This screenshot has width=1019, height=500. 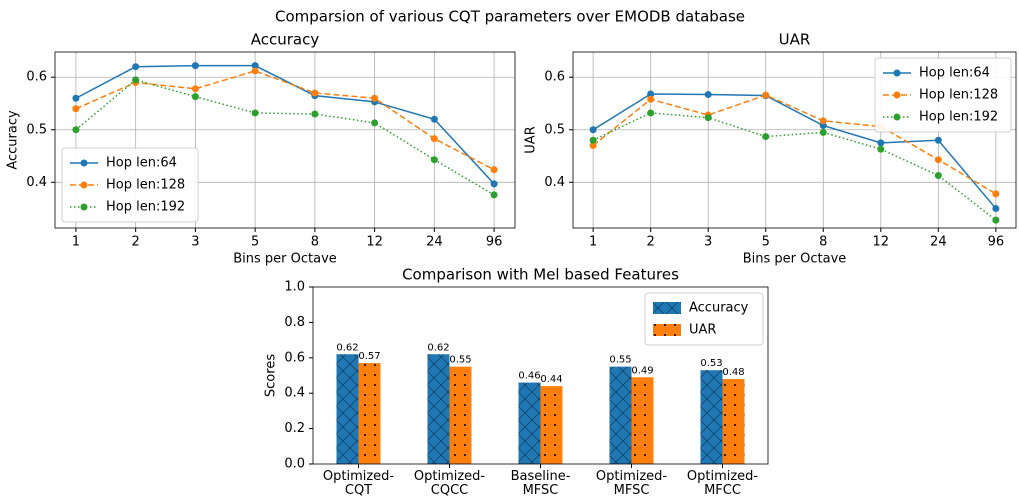 What do you see at coordinates (540, 275) in the screenshot?
I see `chart-title: Comparison with Mel based Features` at bounding box center [540, 275].